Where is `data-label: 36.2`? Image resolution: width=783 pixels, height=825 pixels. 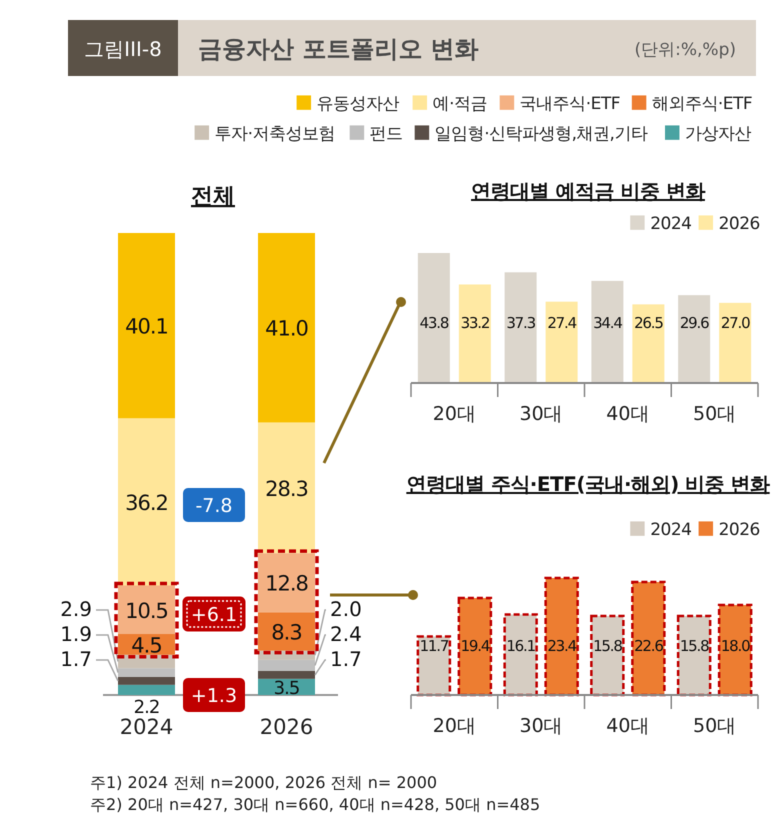 data-label: 36.2 is located at coordinates (146, 502).